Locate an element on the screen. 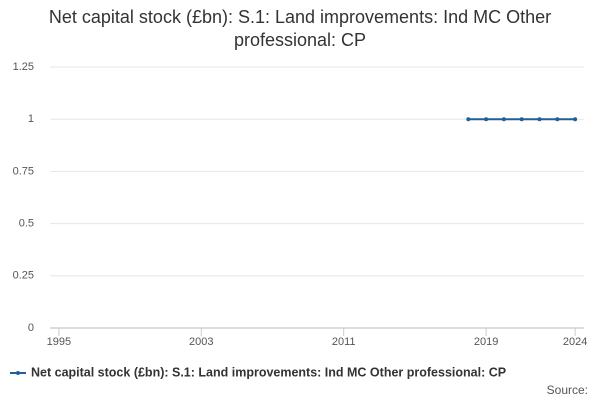 This screenshot has height=400, width=600. x-tick-label: 1995 is located at coordinates (59, 342).